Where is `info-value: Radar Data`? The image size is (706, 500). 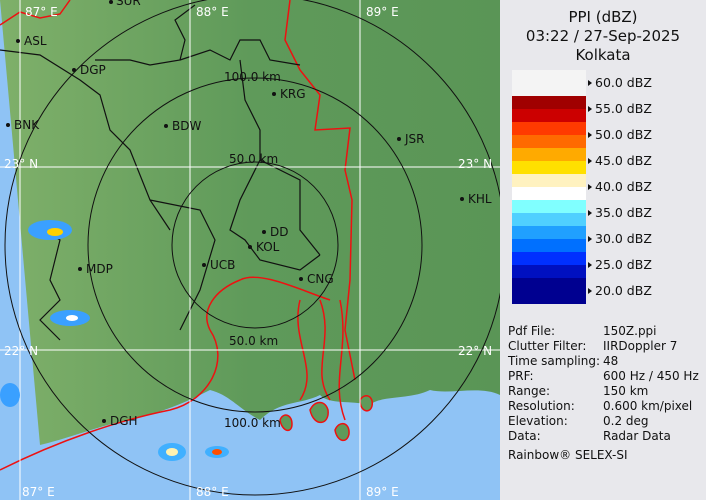
info-value: Radar Data is located at coordinates (637, 436).